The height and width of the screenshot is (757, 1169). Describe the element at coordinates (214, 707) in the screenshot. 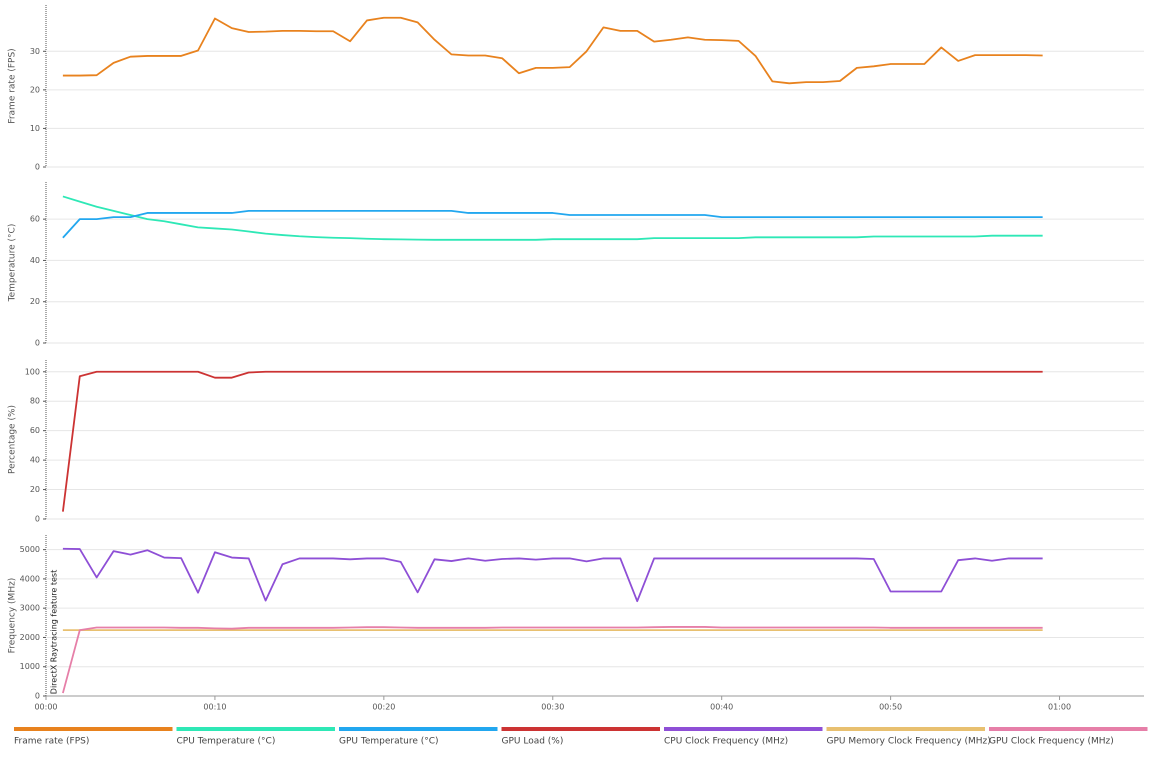

I see `x-tick-label: 00:10` at that location.